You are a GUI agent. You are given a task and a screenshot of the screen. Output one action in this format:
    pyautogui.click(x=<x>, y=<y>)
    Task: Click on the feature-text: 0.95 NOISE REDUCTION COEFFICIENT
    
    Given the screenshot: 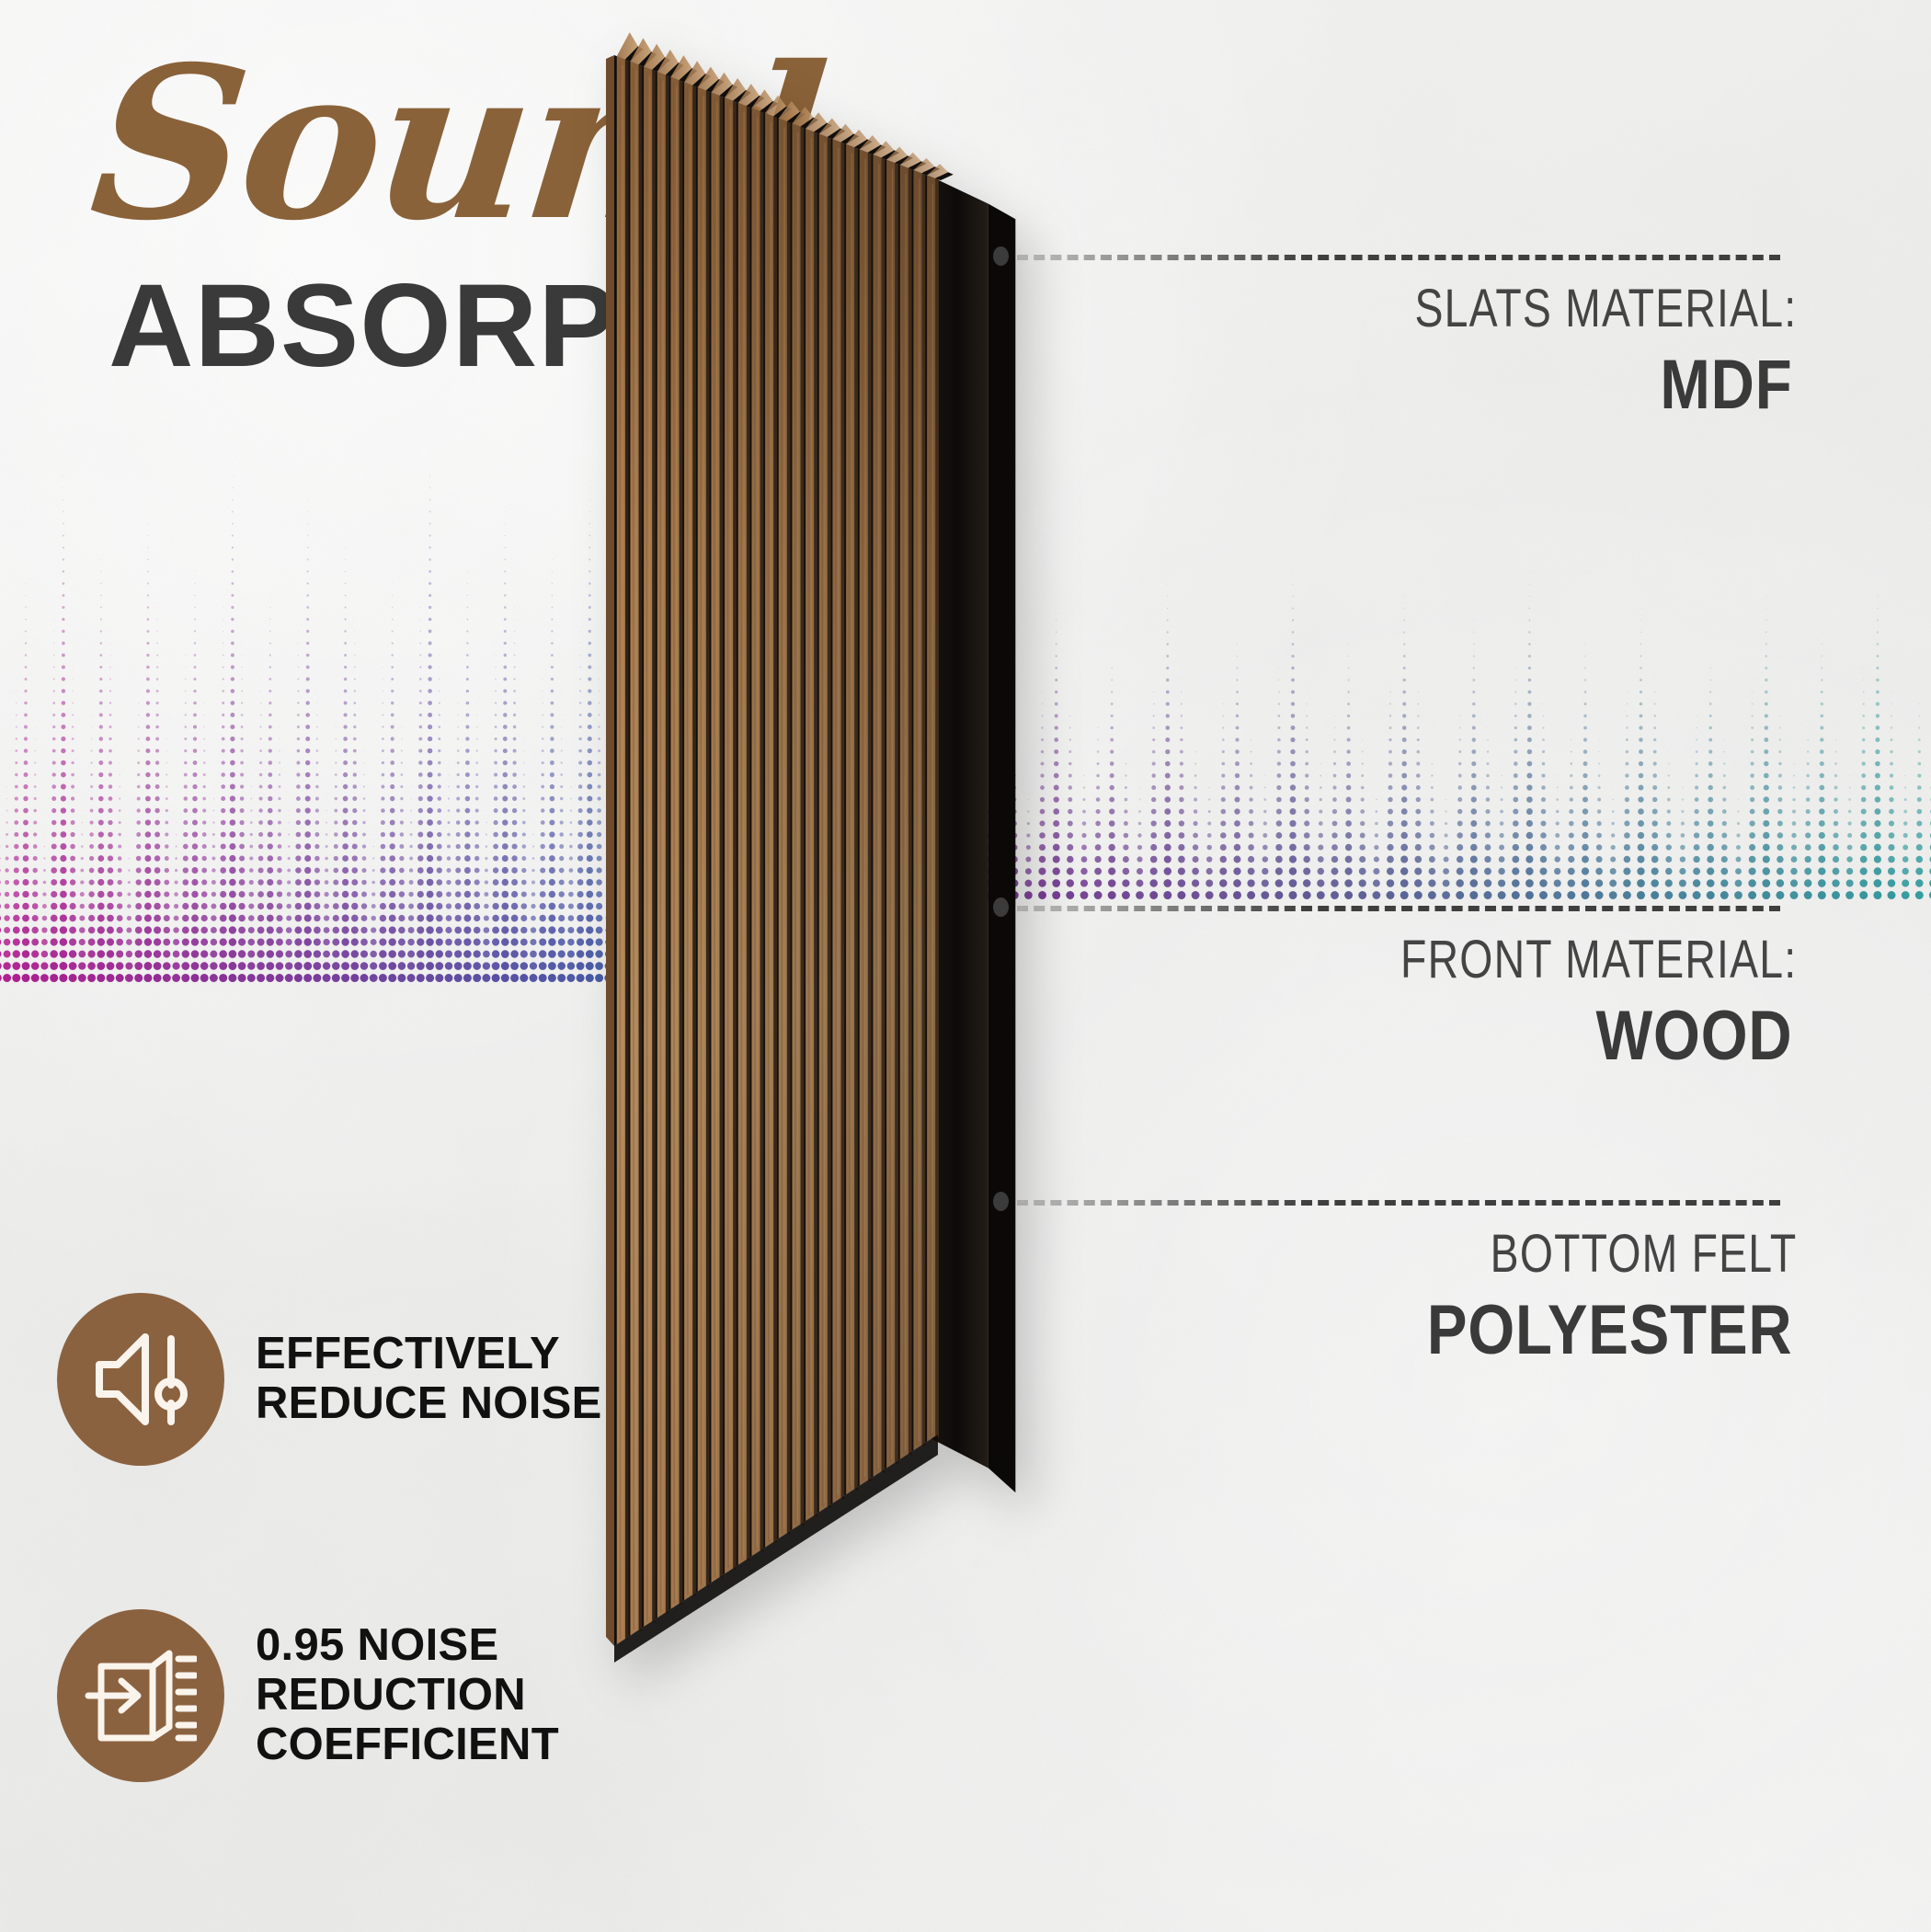 What is the action you would take?
    pyautogui.click(x=407, y=1694)
    